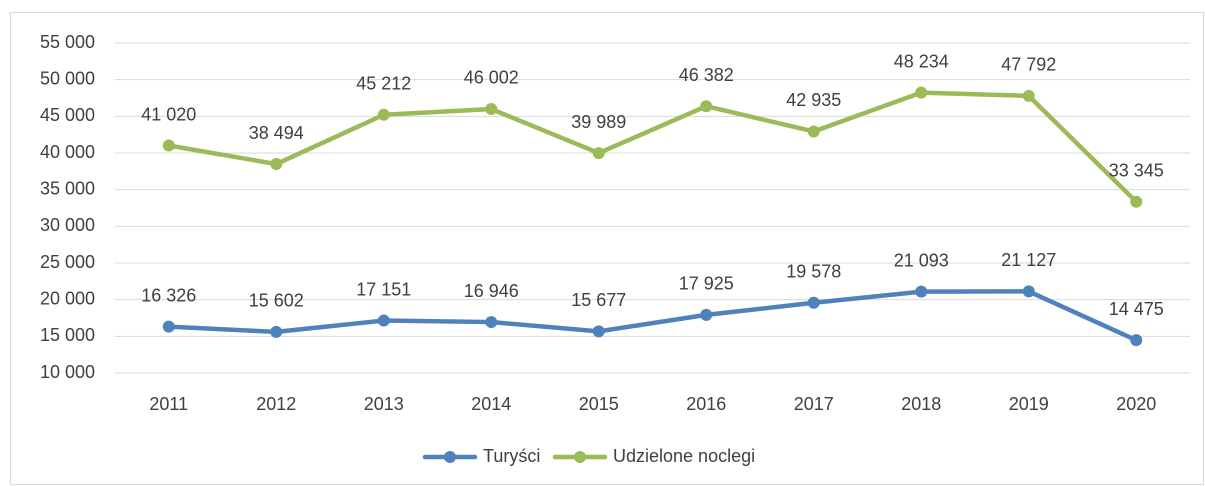  I want to click on data-label: 41 020, so click(168, 114).